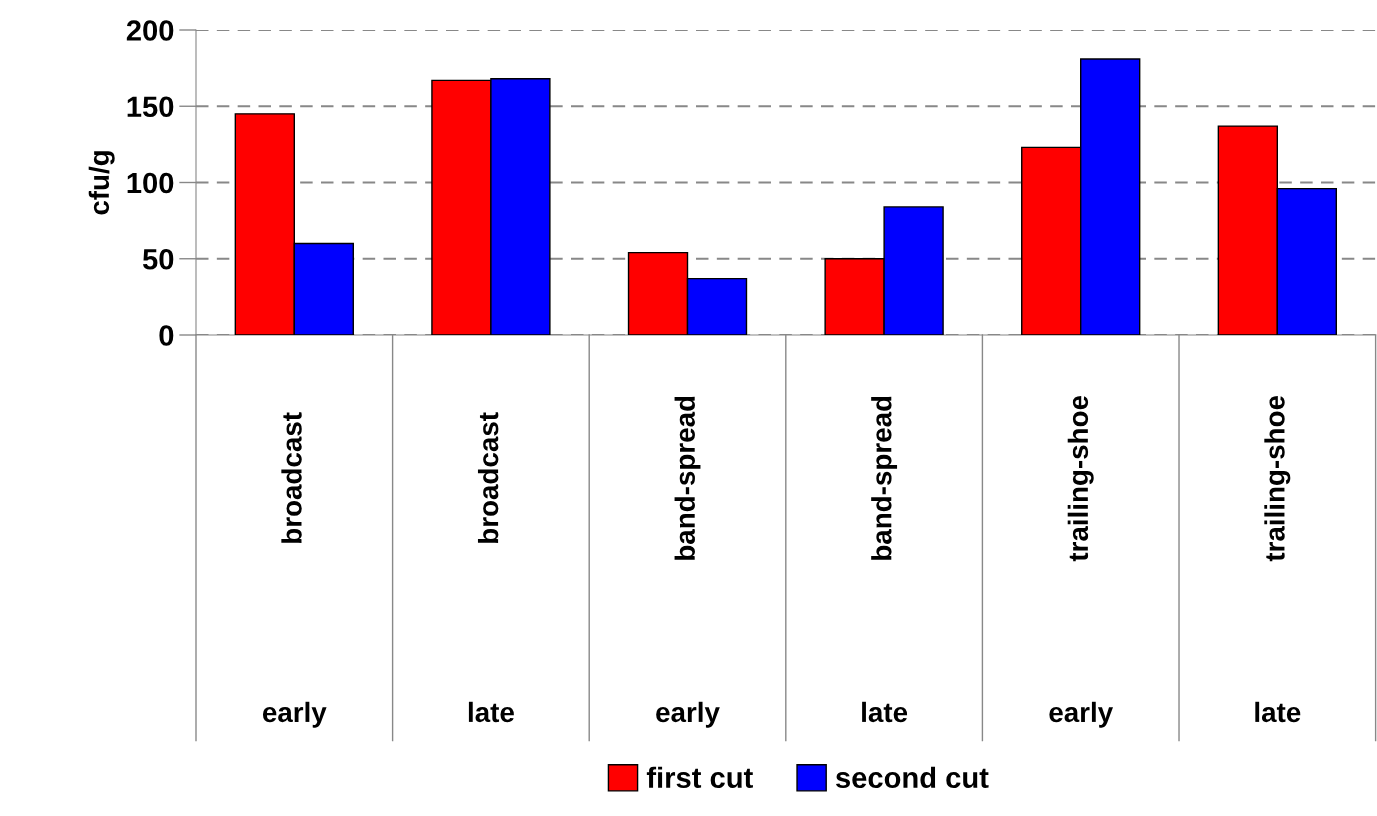 This screenshot has height=816, width=1377. What do you see at coordinates (688, 562) in the screenshot?
I see `category-label: band-spread early` at bounding box center [688, 562].